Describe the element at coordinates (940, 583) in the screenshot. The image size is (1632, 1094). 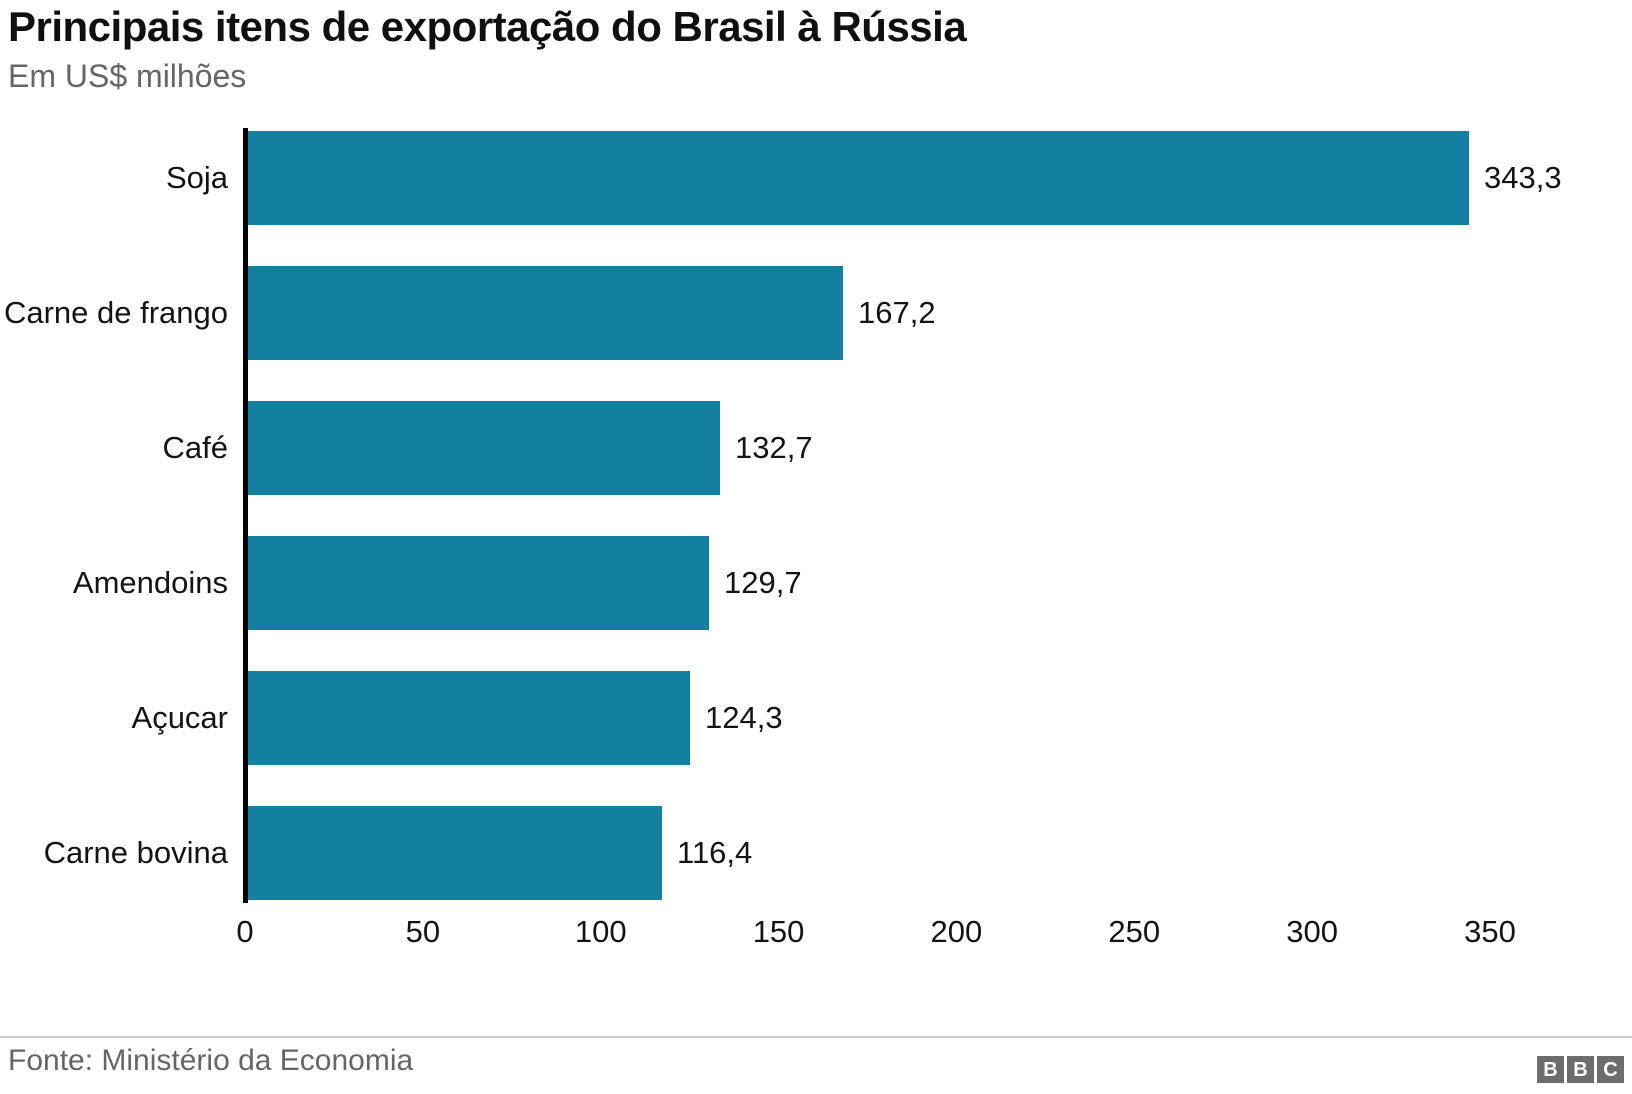
I see `bar-track: 129,7` at that location.